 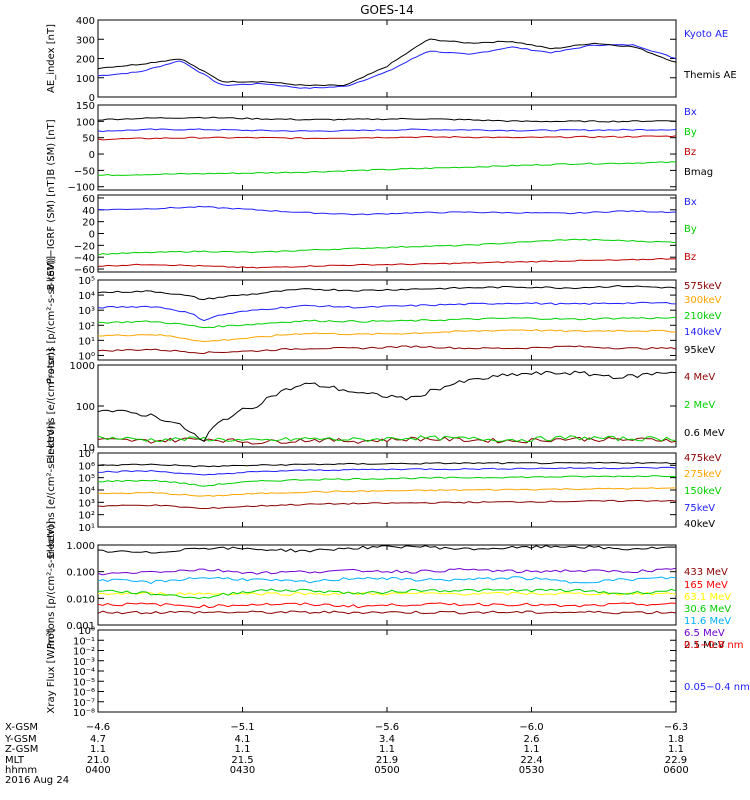 I want to click on y-tick-label: 300, so click(x=85, y=40).